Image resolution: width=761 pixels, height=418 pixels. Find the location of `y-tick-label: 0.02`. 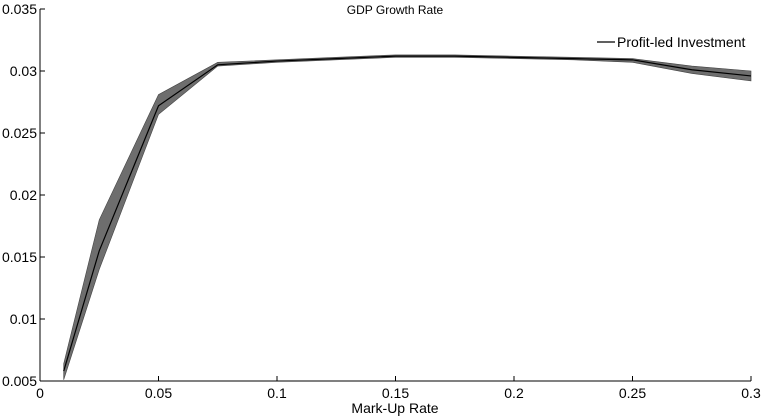

y-tick-label: 0.02 is located at coordinates (23, 195).